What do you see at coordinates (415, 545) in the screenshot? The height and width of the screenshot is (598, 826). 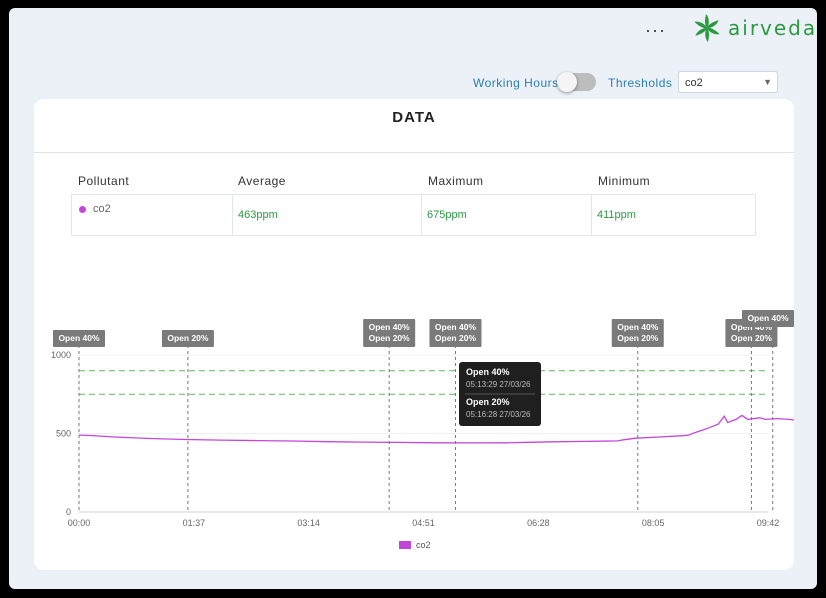 I see `legend: co2` at bounding box center [415, 545].